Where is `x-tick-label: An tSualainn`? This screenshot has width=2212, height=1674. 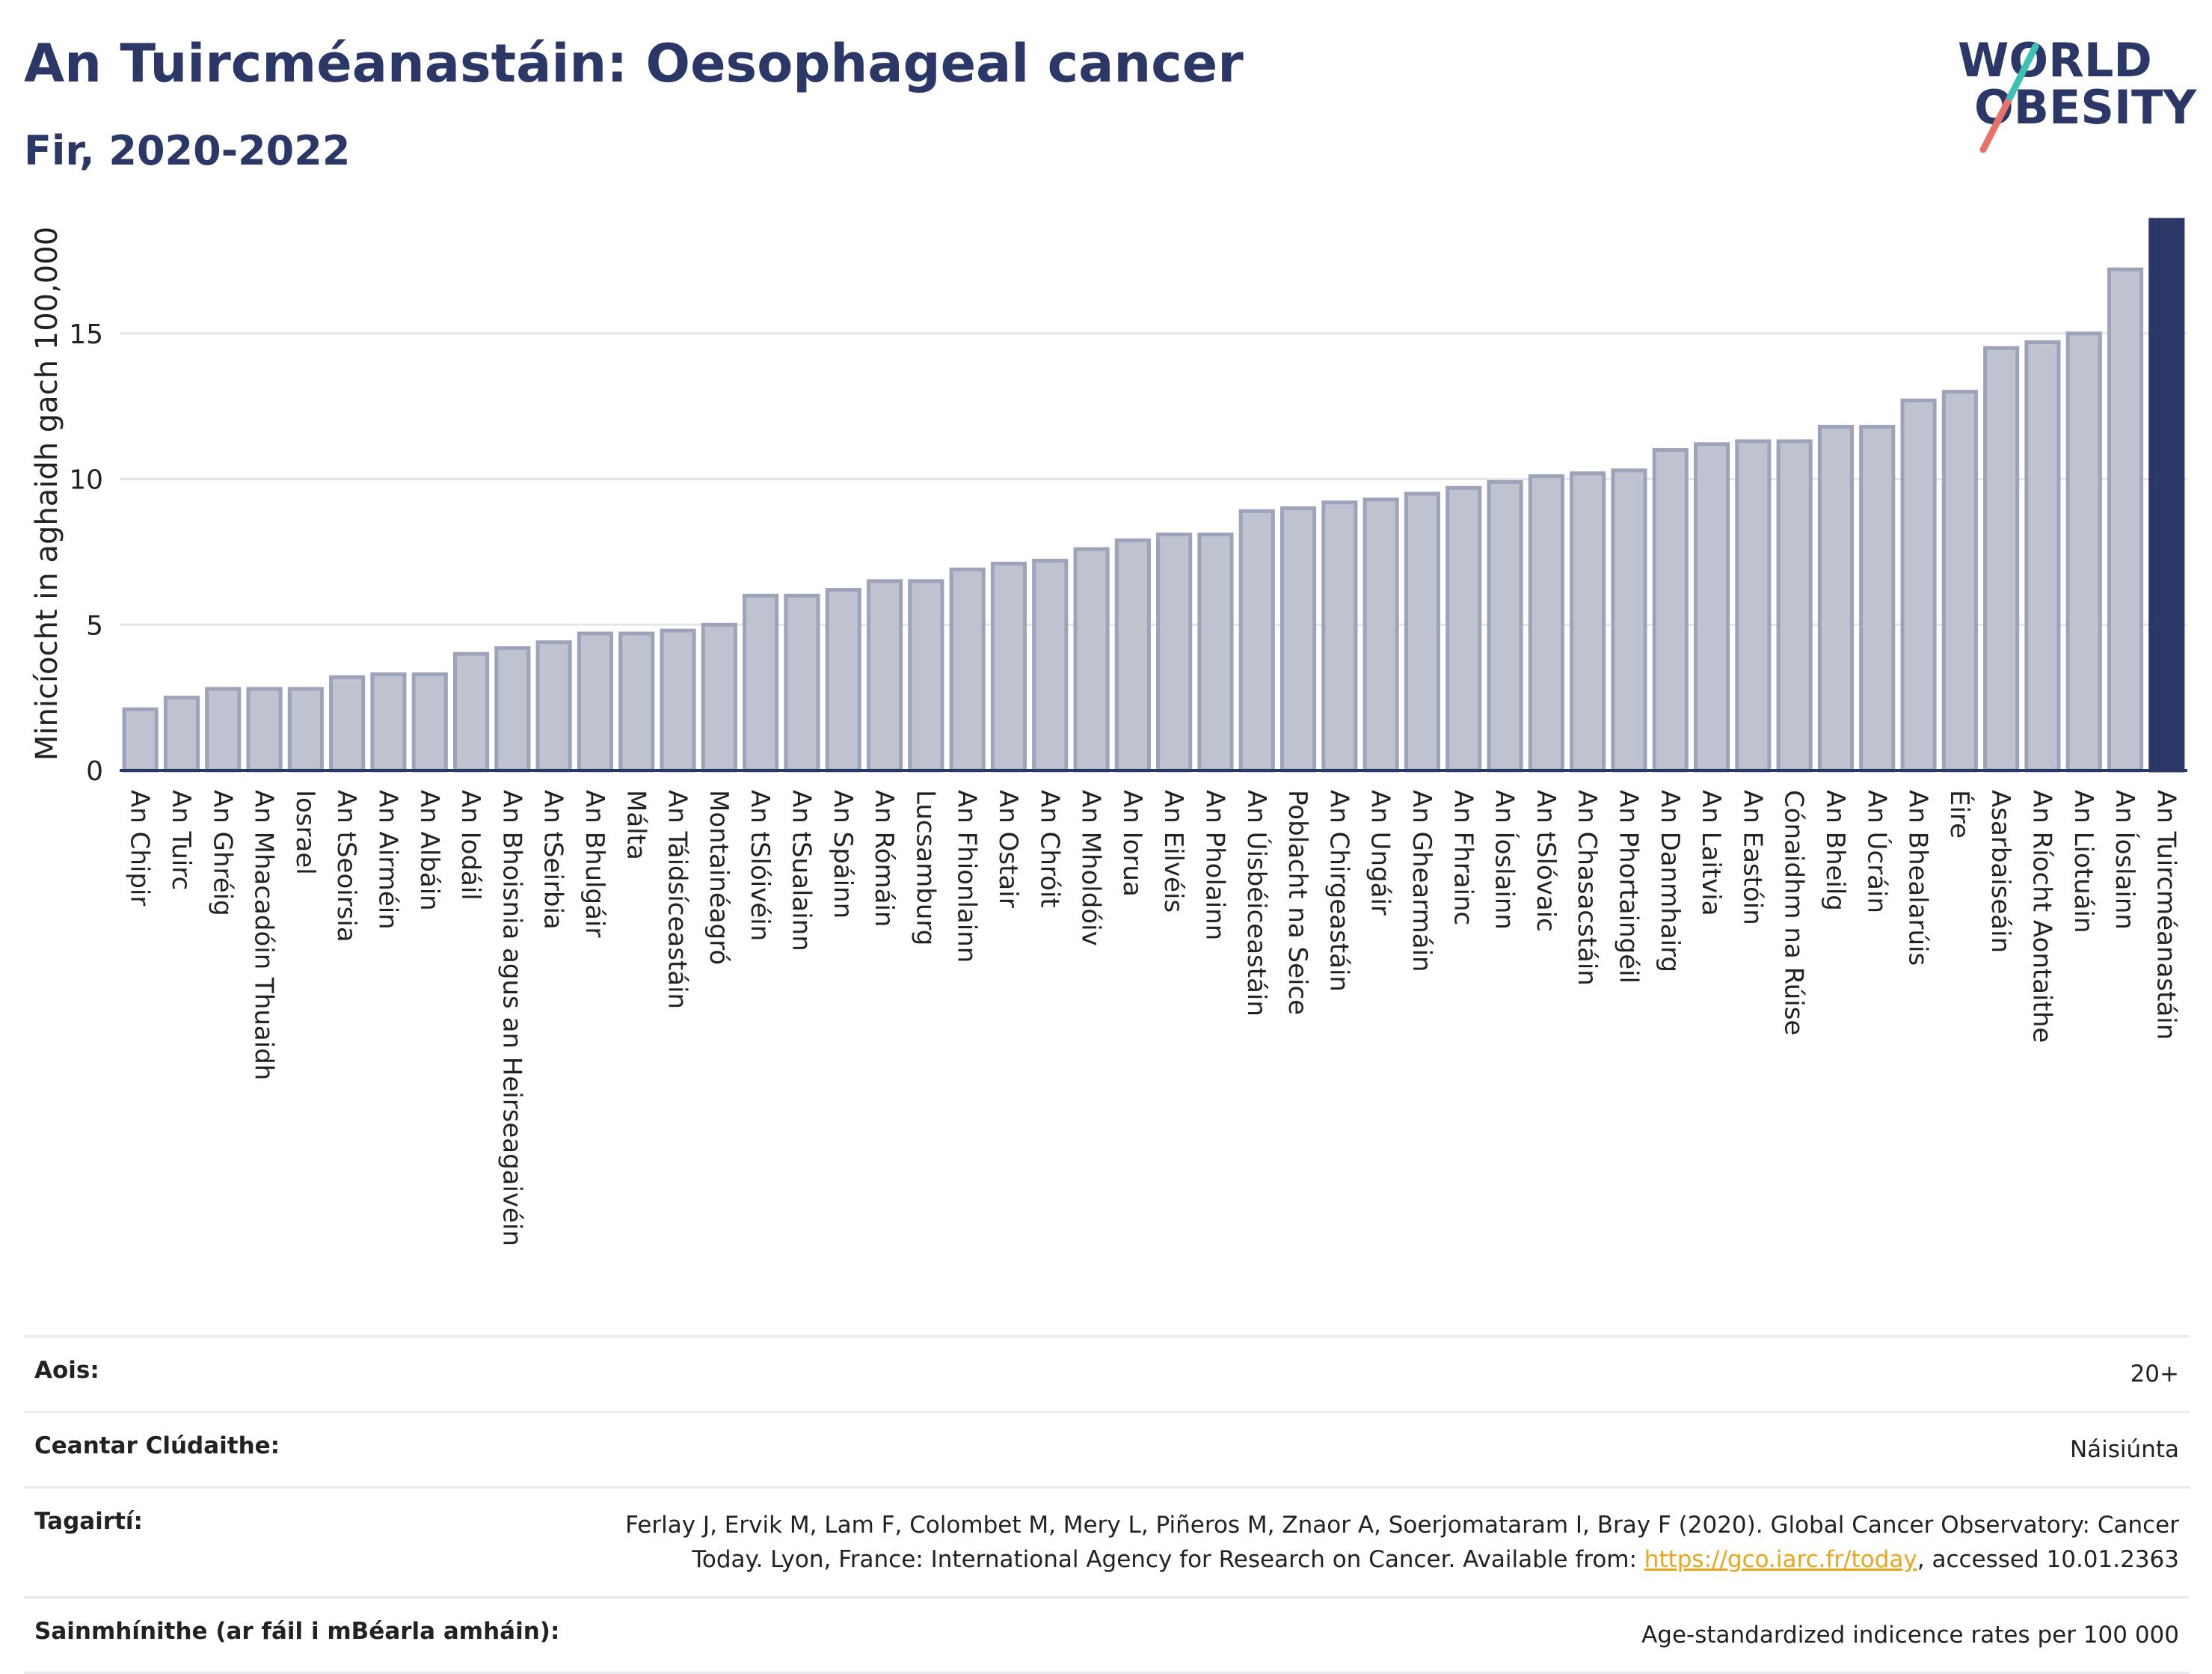 x-tick-label: An tSualainn is located at coordinates (801, 871).